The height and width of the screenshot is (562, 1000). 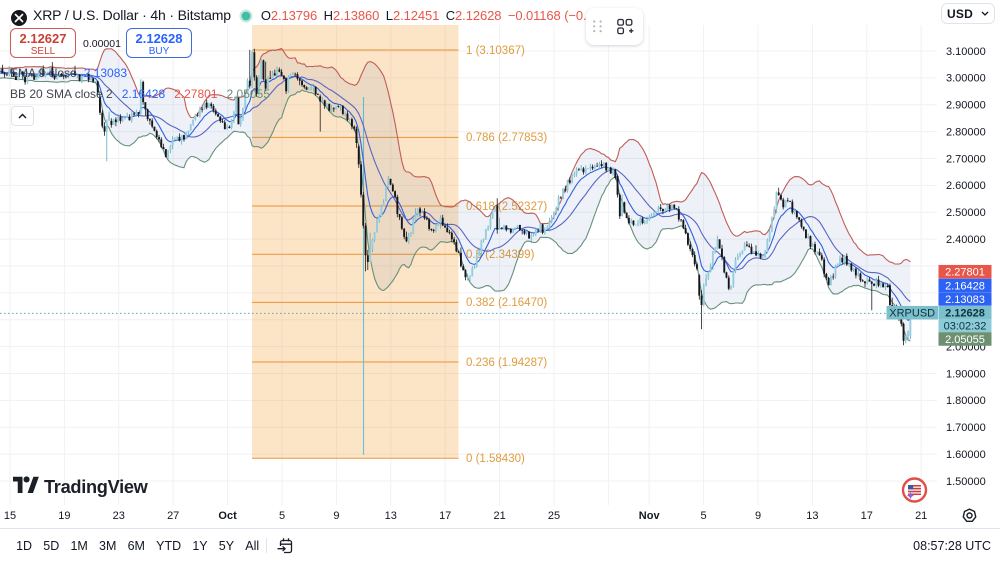 What do you see at coordinates (965, 340) in the screenshot?
I see `svg-text: 2.05055` at bounding box center [965, 340].